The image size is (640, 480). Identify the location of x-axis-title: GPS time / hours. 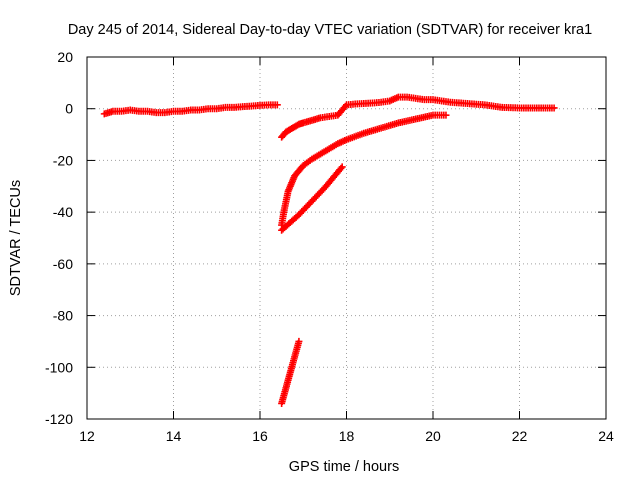
(344, 467).